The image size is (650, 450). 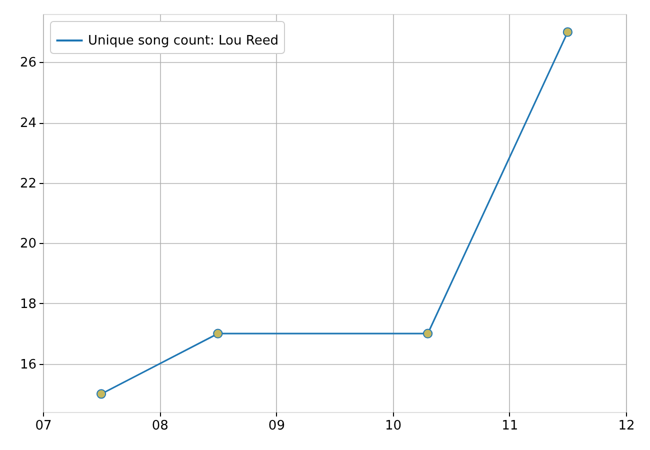 What do you see at coordinates (43, 426) in the screenshot?
I see `x-tick-label: 07` at bounding box center [43, 426].